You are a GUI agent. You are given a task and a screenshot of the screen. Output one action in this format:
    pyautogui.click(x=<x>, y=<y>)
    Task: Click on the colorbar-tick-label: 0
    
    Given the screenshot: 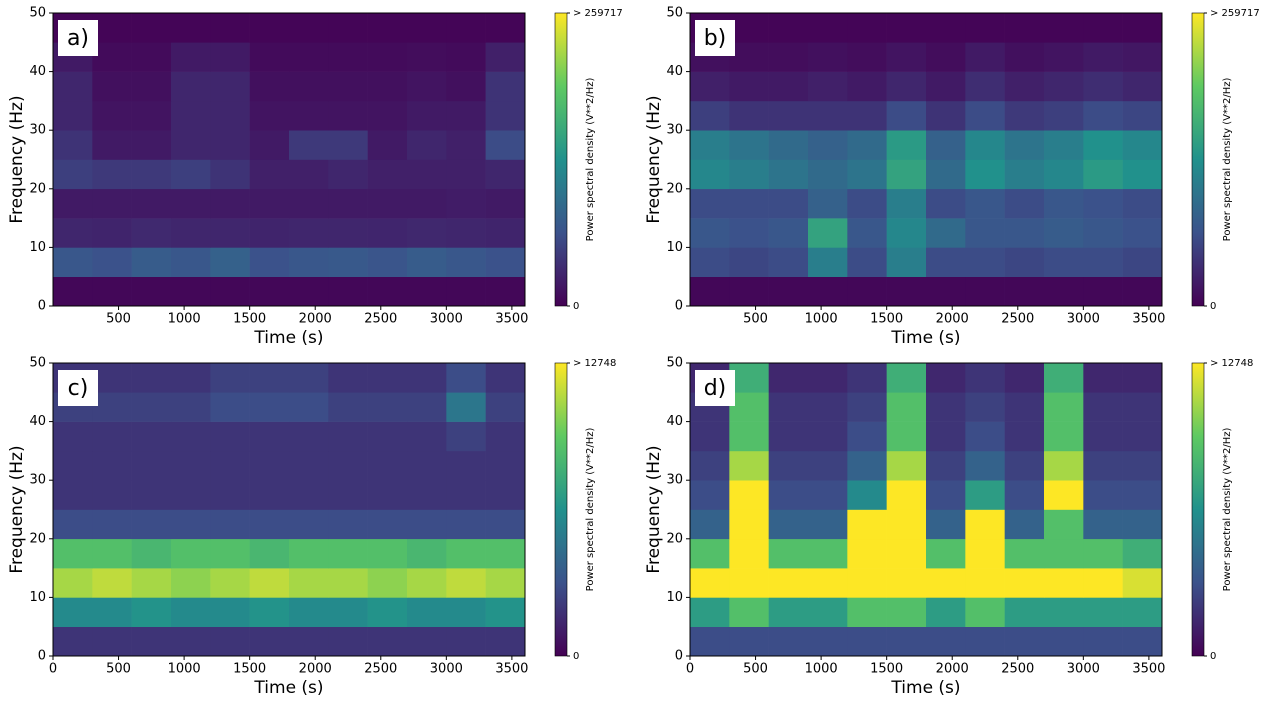 What is the action you would take?
    pyautogui.click(x=1213, y=656)
    